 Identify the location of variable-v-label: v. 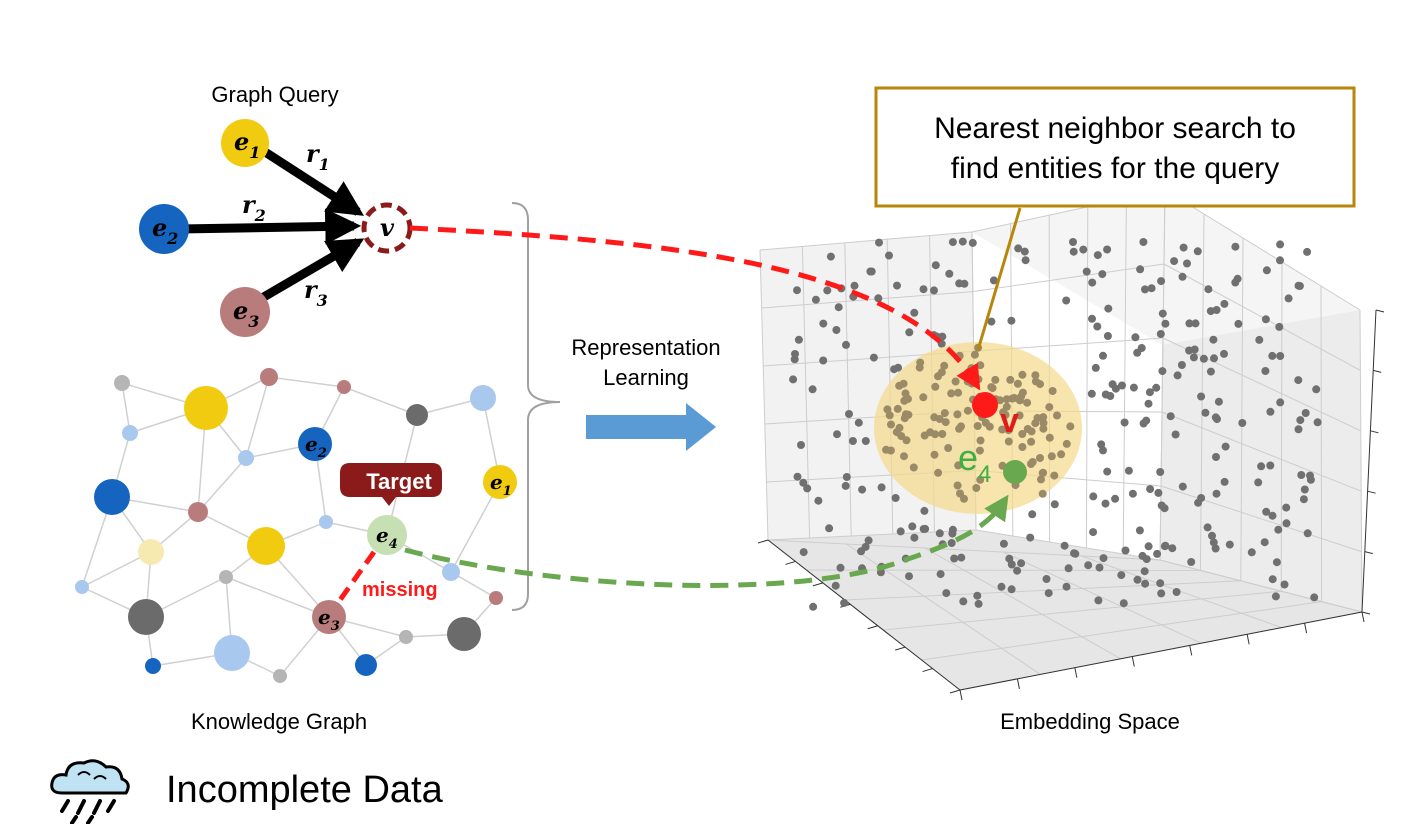
(387, 227).